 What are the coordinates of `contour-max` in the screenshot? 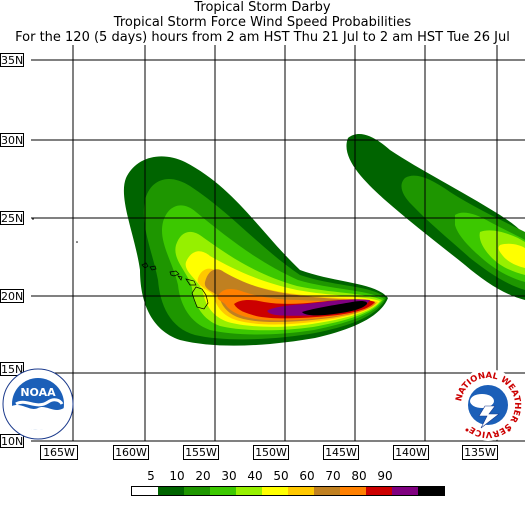 It's located at (335, 308).